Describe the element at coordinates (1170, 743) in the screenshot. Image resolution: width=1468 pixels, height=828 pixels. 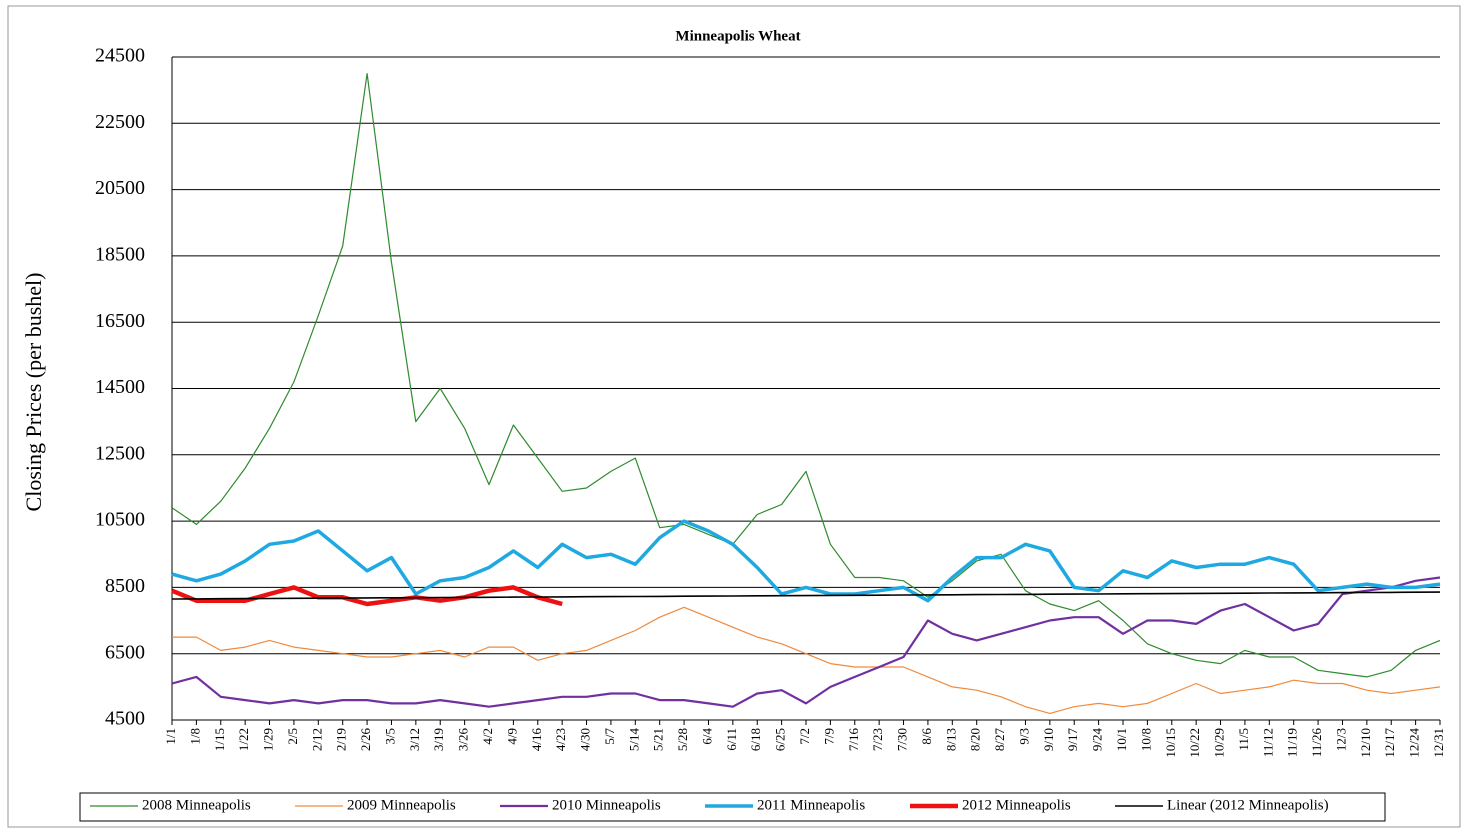
I see `x-tick-label: 10/15` at that location.